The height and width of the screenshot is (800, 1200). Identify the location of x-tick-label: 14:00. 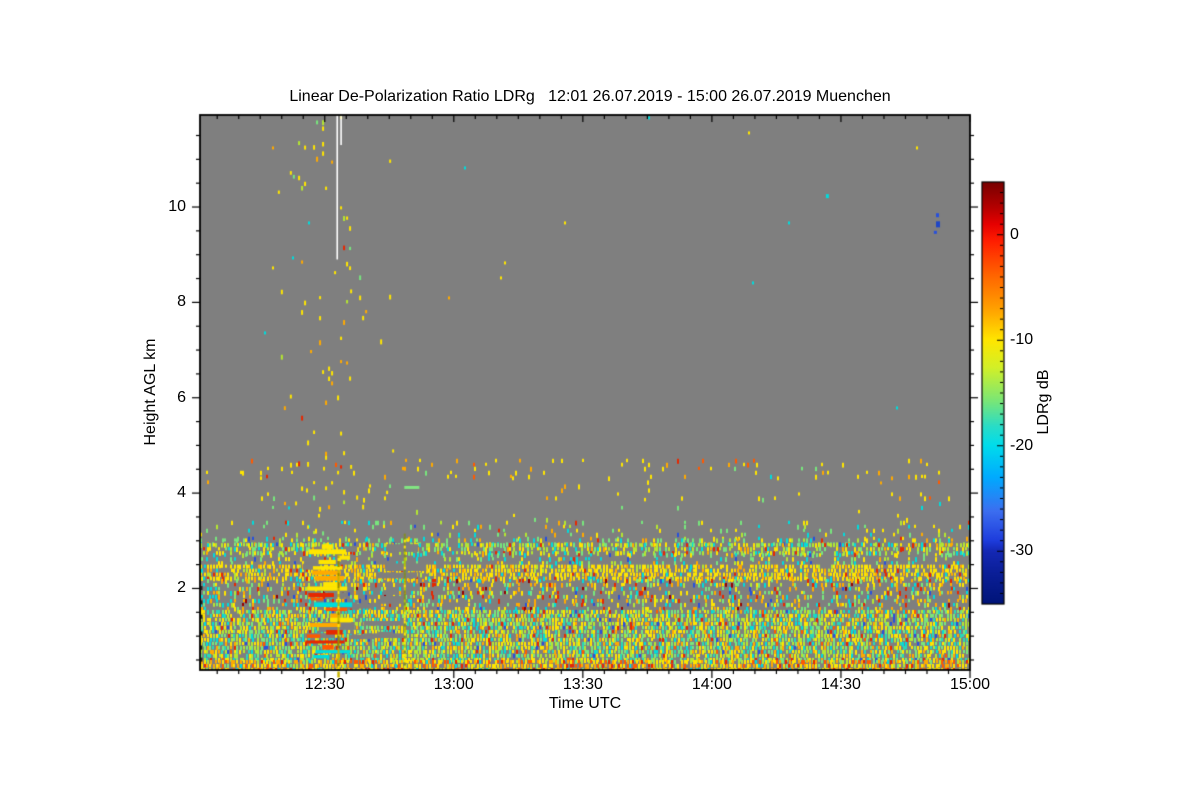
(711, 684).